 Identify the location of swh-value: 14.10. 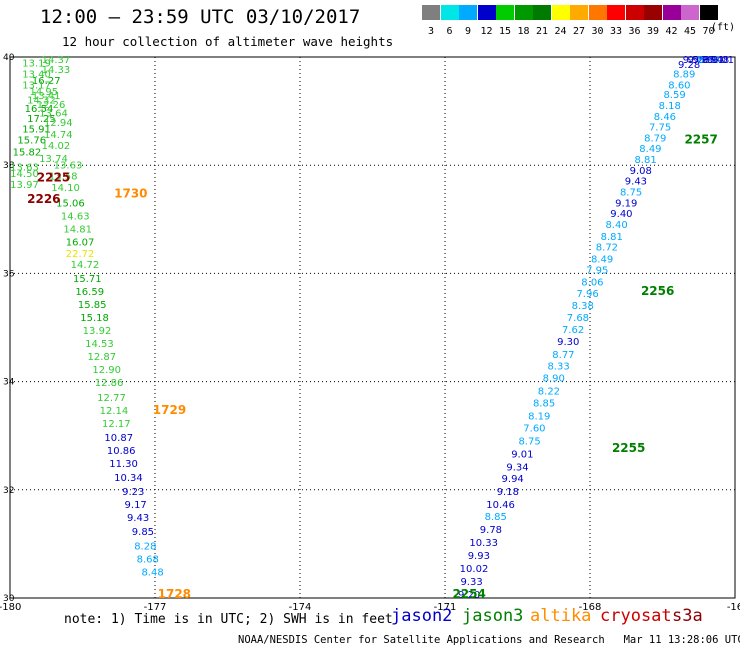
(65, 188).